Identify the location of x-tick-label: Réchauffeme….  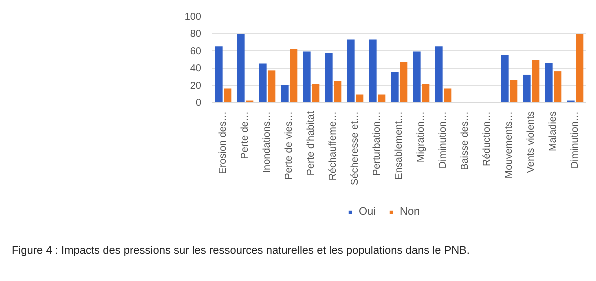
(333, 146).